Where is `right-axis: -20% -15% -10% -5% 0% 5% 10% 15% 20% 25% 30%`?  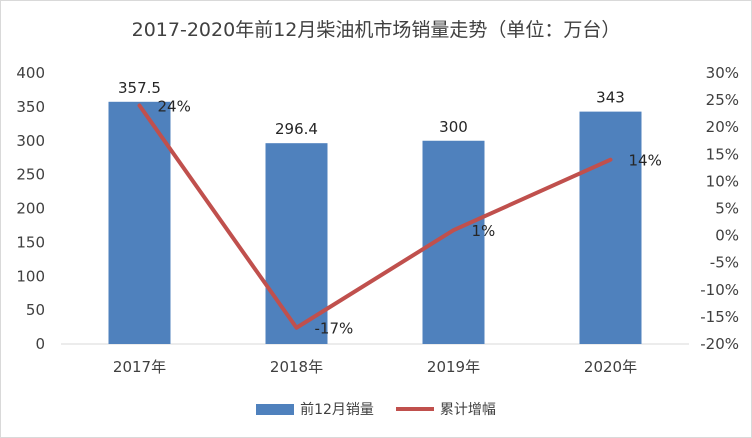 right-axis: -20% -15% -10% -5% 0% 5% 10% 15% 20% 25% 30% is located at coordinates (719, 208).